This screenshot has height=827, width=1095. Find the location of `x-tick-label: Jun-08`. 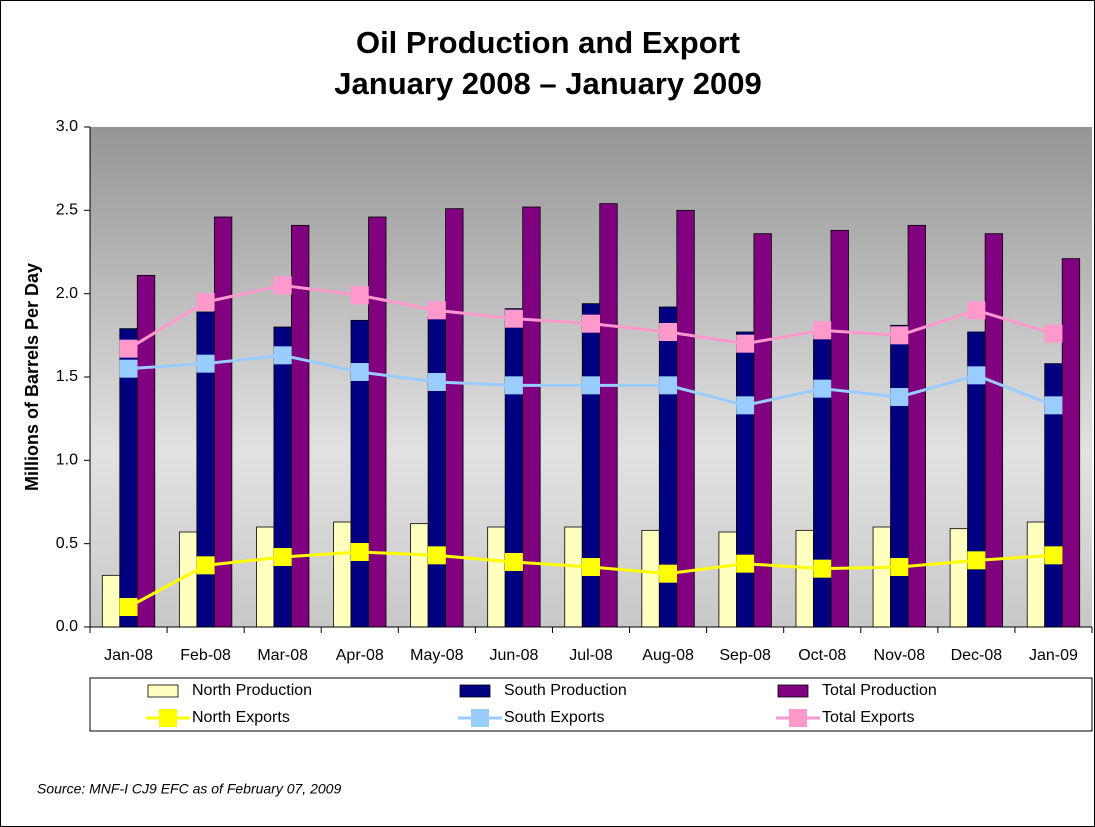

x-tick-label: Jun-08 is located at coordinates (513, 655).